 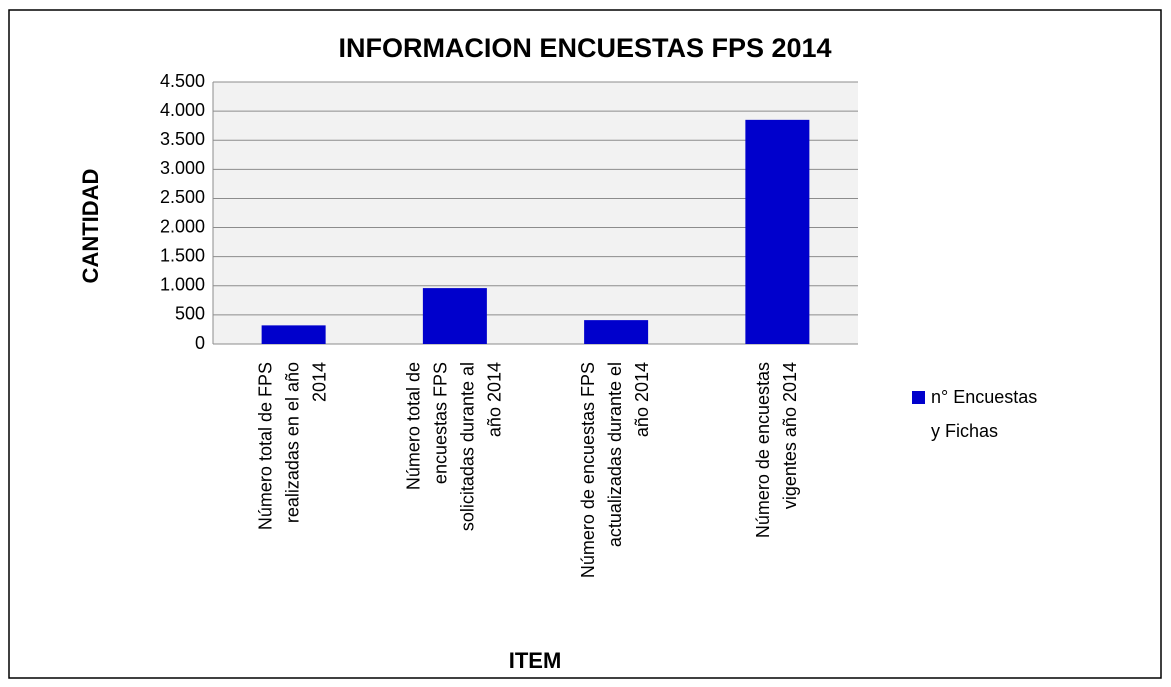 What do you see at coordinates (200, 343) in the screenshot?
I see `y-tick-label: 0` at bounding box center [200, 343].